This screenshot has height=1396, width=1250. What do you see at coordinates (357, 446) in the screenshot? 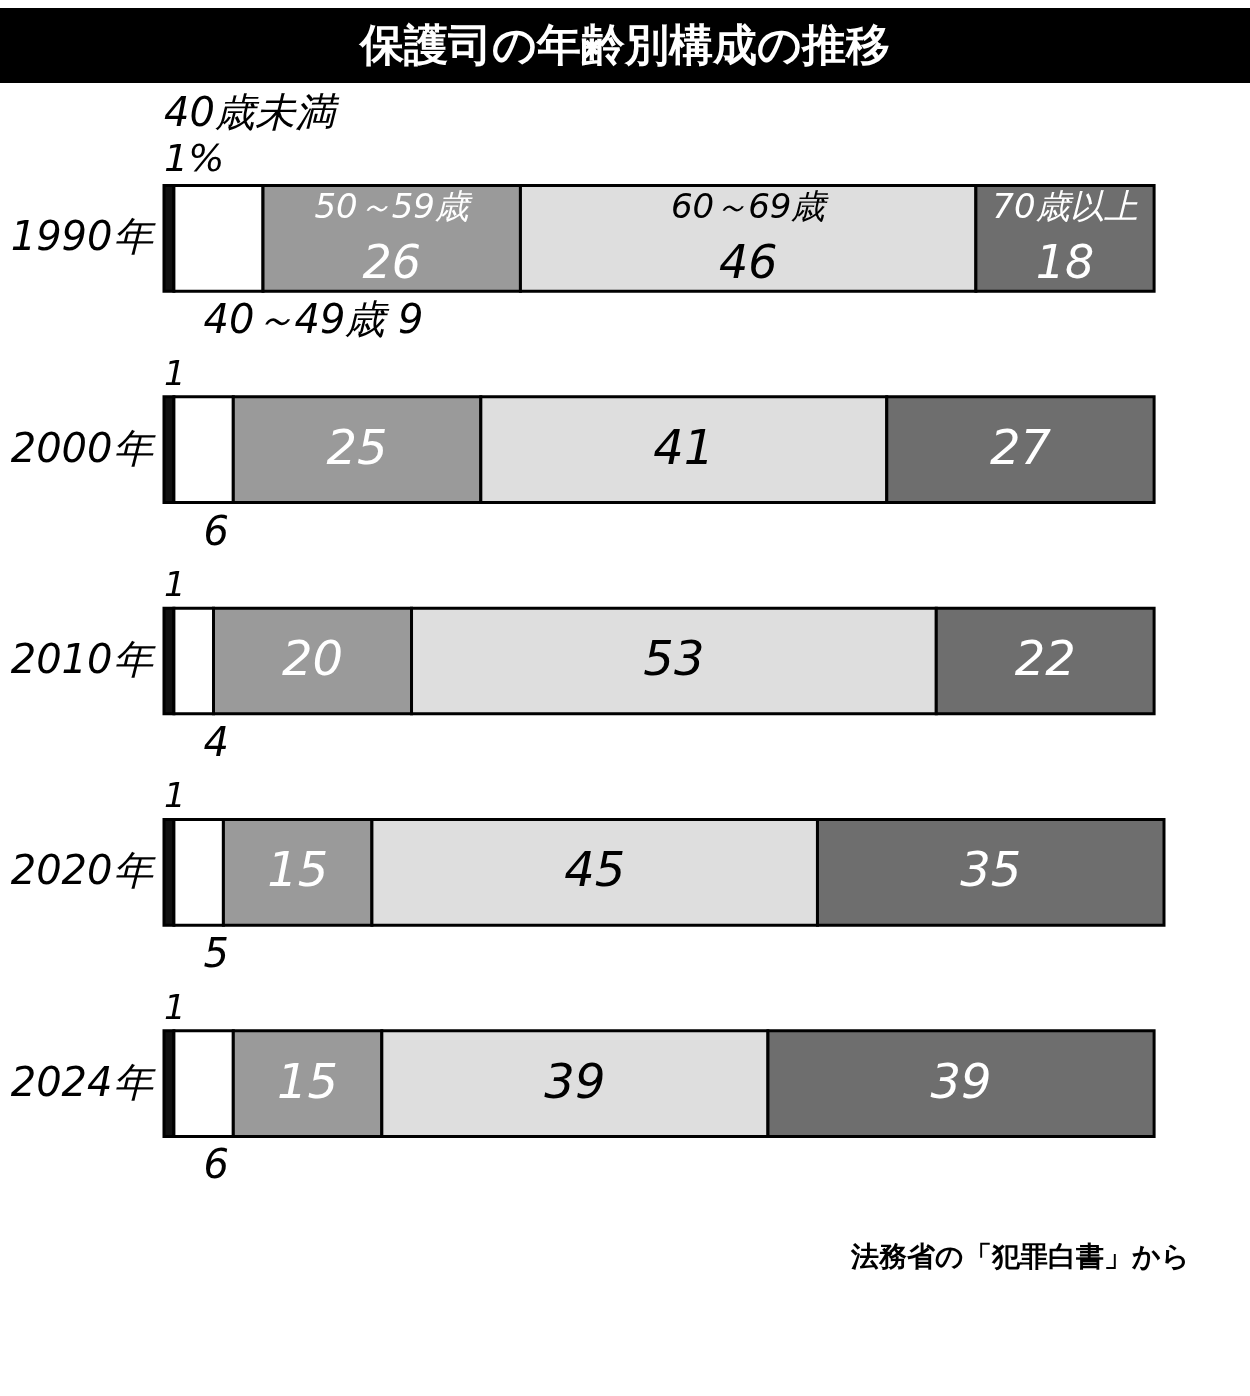
I see `data-label: 25` at bounding box center [357, 446].